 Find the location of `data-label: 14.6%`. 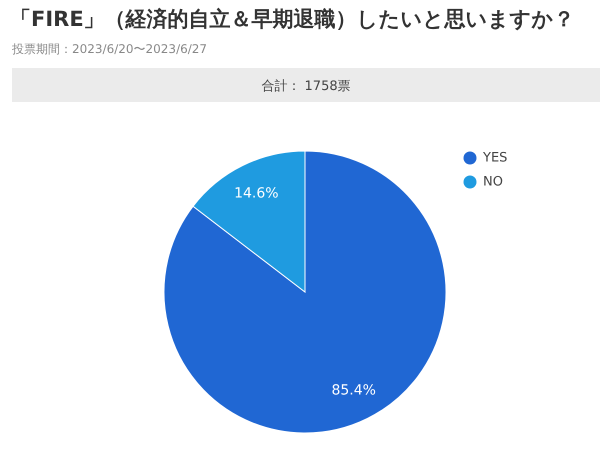

data-label: 14.6% is located at coordinates (256, 193).